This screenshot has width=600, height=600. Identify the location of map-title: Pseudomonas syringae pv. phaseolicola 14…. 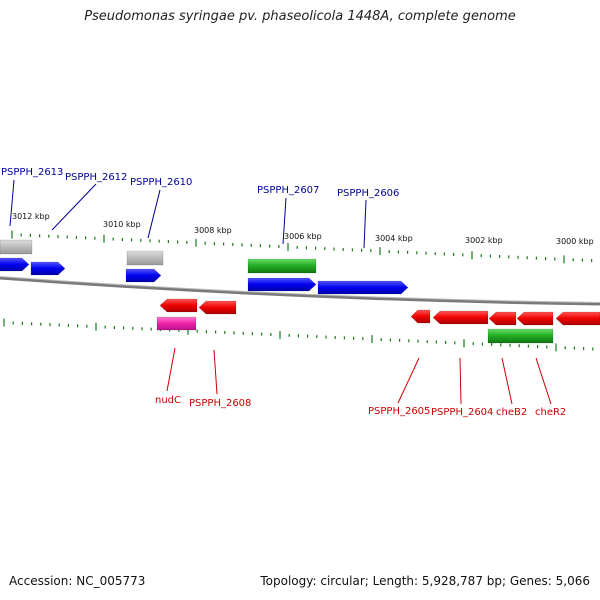
(300, 16).